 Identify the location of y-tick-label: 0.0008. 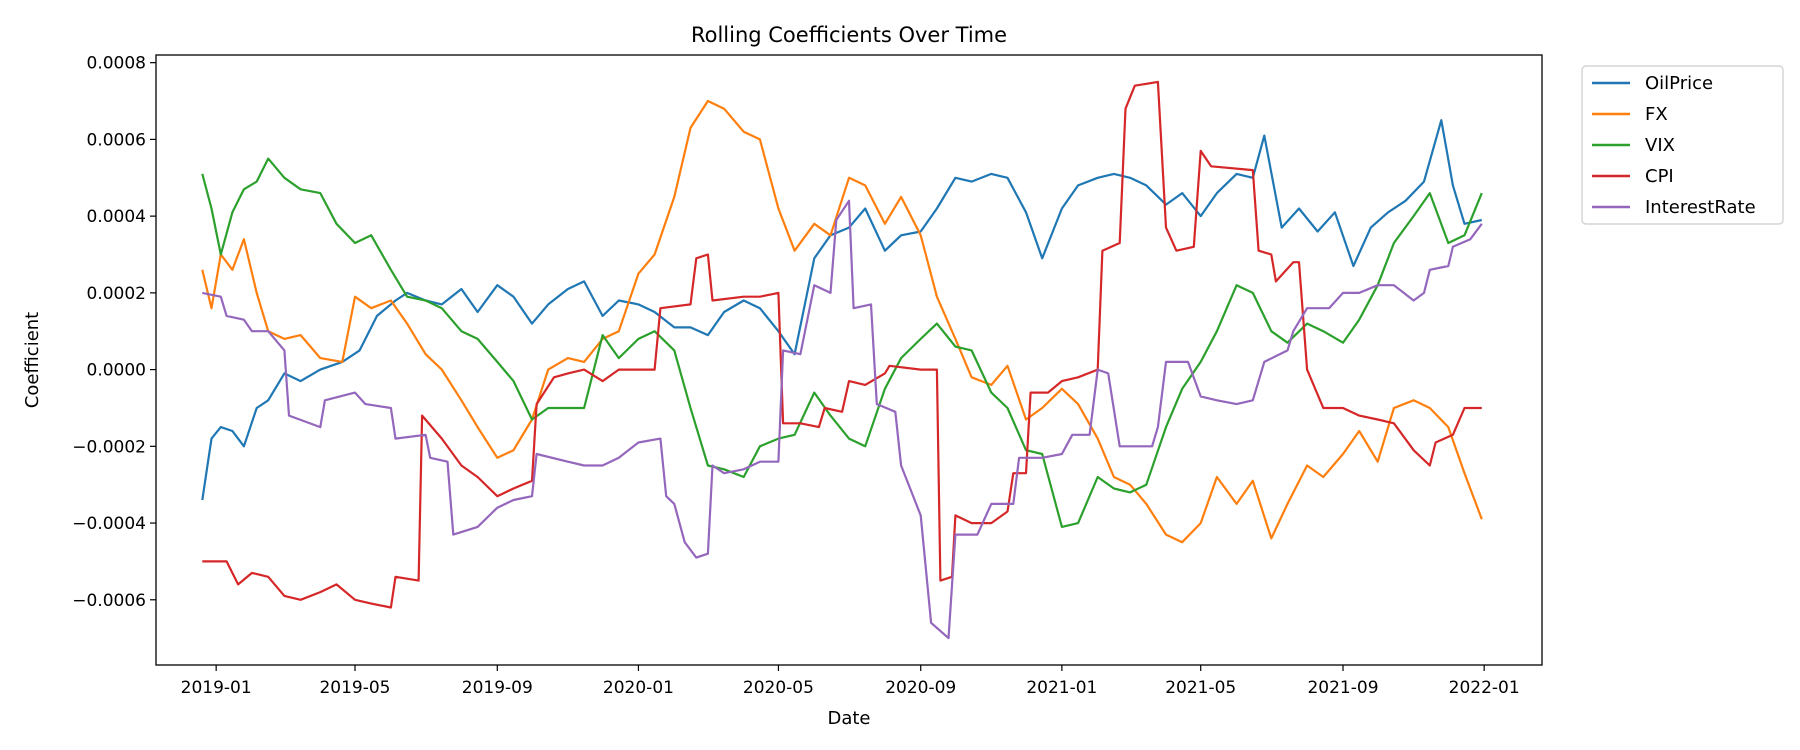
(116, 64).